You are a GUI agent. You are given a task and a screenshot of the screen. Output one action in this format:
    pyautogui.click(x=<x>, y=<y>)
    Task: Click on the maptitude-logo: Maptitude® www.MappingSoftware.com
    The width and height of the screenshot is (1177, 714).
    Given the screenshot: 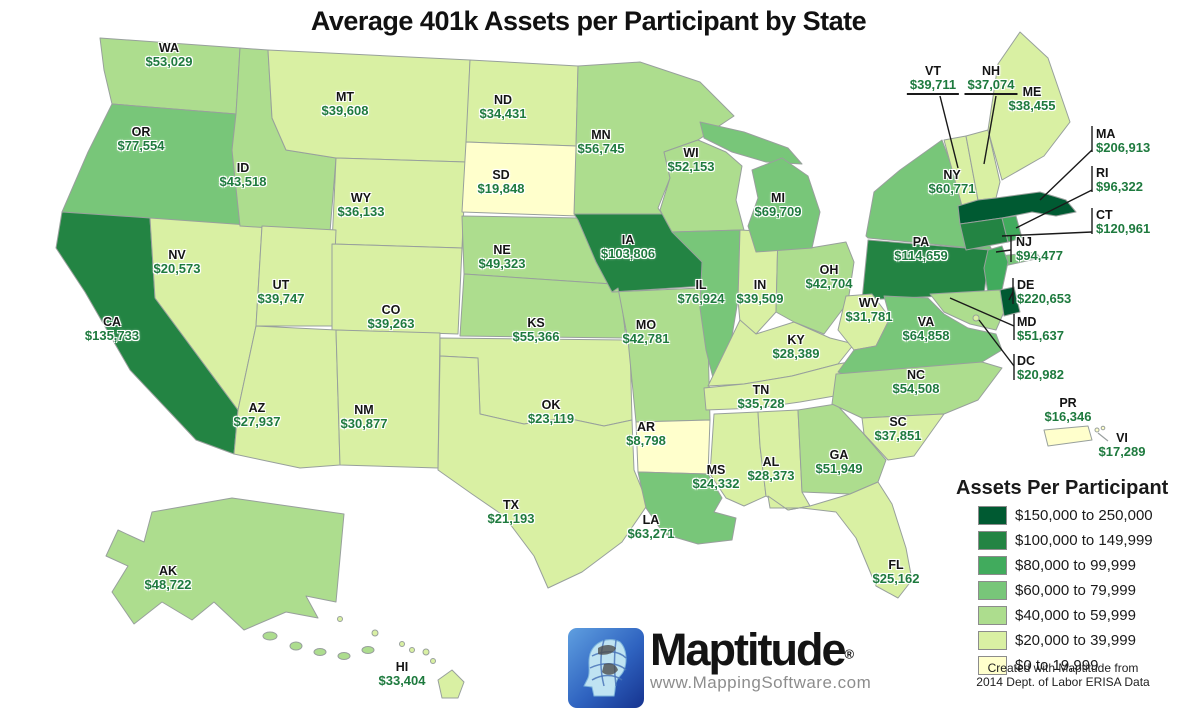 What is the action you would take?
    pyautogui.click(x=720, y=667)
    